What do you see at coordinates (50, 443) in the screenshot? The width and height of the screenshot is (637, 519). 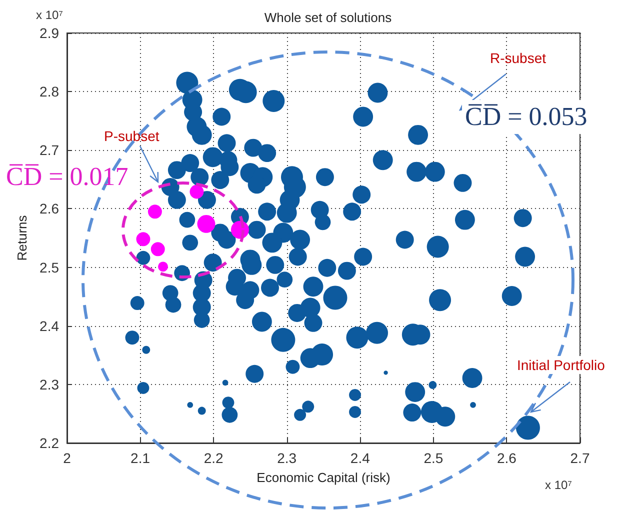 I see `y-tick-label: 2.2` at bounding box center [50, 443].